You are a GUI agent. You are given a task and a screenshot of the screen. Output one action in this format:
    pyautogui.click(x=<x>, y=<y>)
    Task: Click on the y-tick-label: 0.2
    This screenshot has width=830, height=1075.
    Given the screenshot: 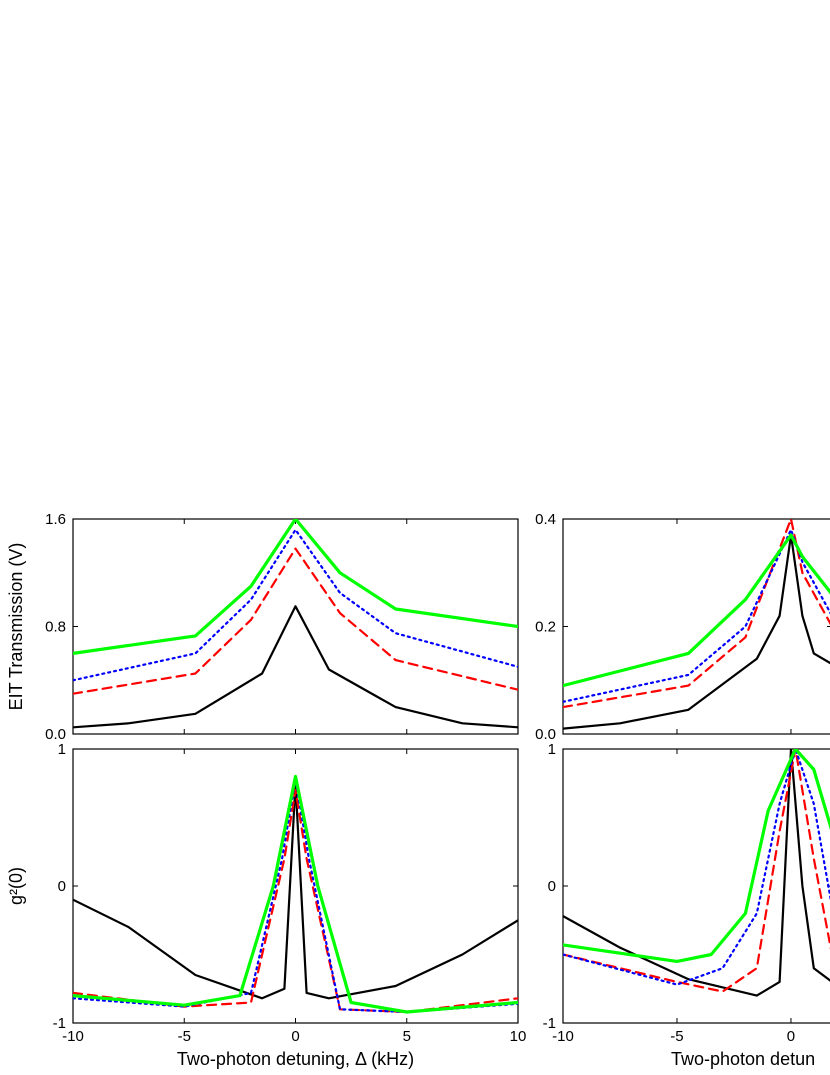 What is the action you would take?
    pyautogui.click(x=545, y=627)
    